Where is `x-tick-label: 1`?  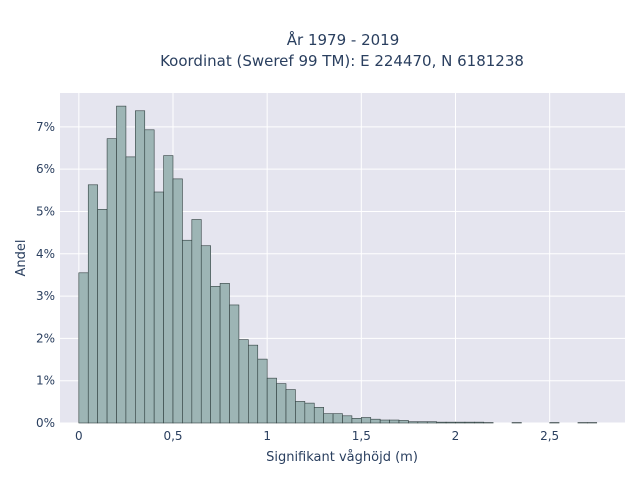
x-tick-label: 1 is located at coordinates (267, 436).